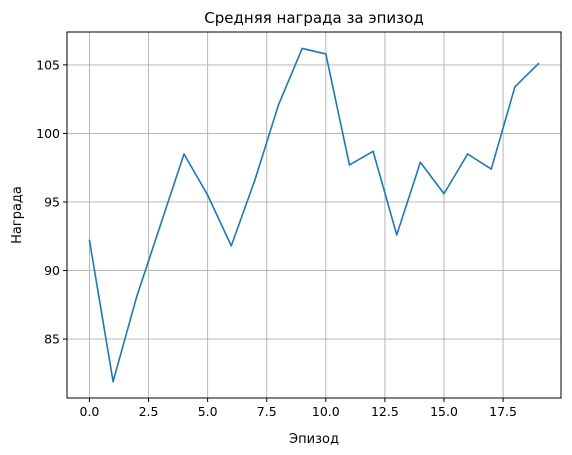  I want to click on y-tick-label: 95, so click(52, 201).